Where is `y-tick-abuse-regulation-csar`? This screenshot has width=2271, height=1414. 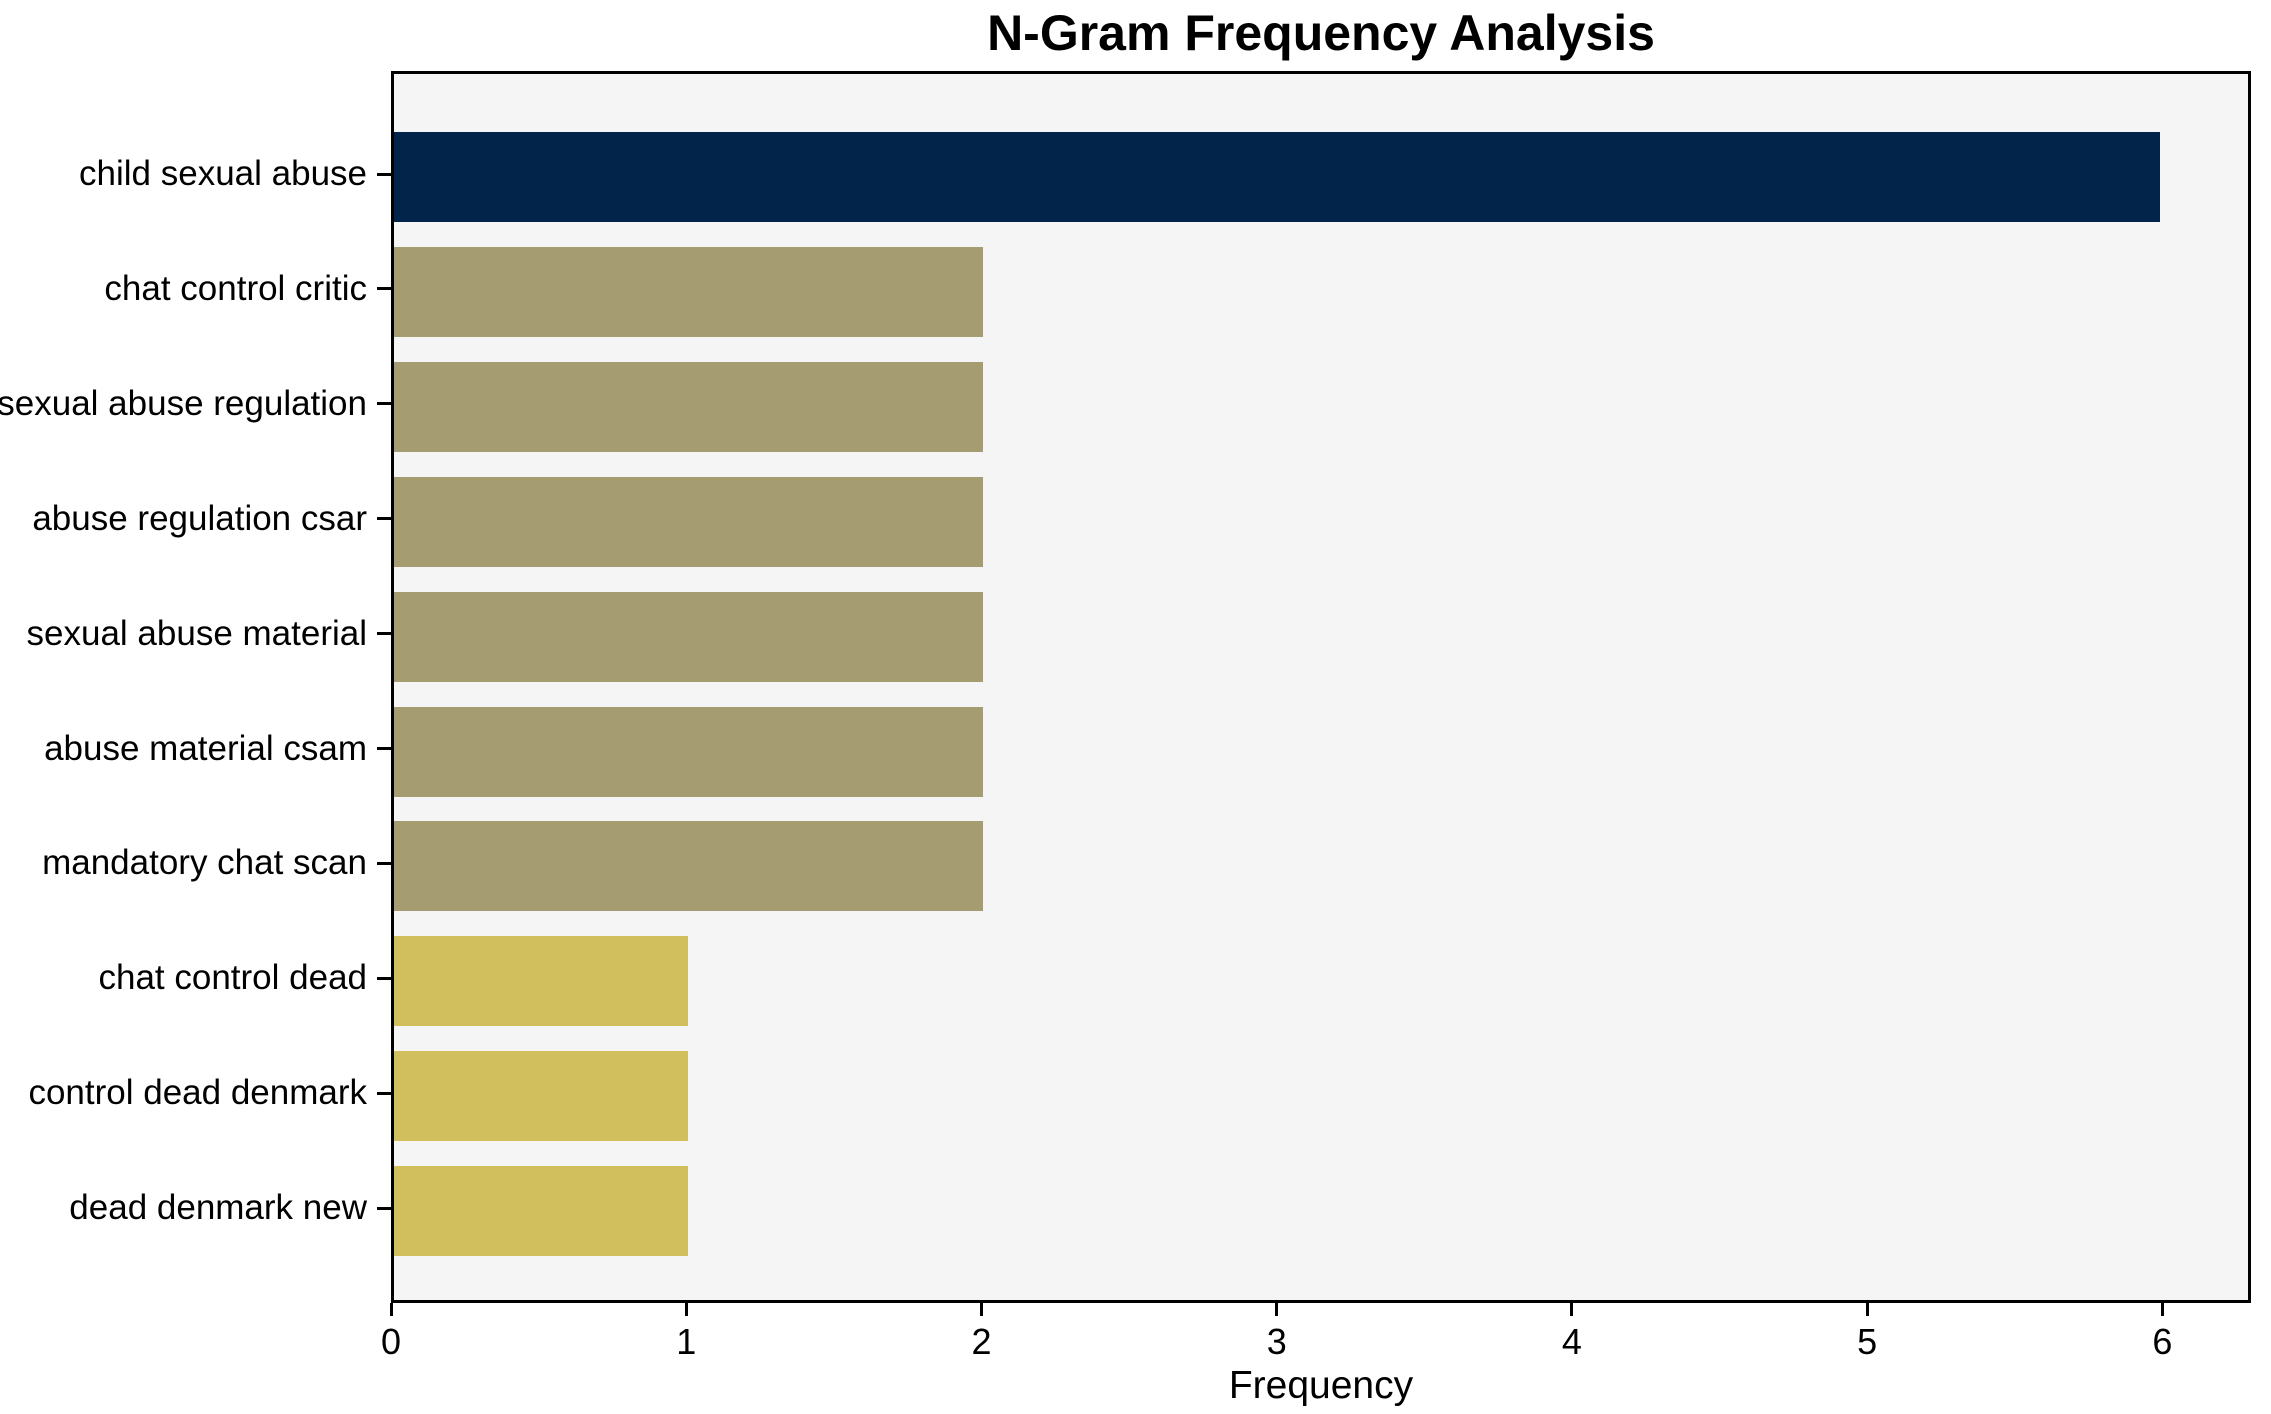 y-tick-abuse-regulation-csar is located at coordinates (384, 519).